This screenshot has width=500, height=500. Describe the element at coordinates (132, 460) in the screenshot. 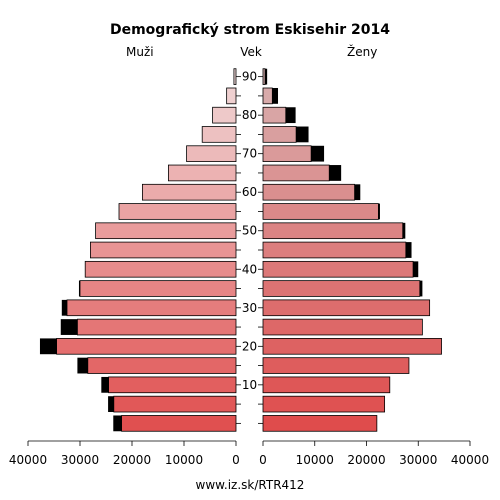

I see `x-tick-left: 20000` at that location.